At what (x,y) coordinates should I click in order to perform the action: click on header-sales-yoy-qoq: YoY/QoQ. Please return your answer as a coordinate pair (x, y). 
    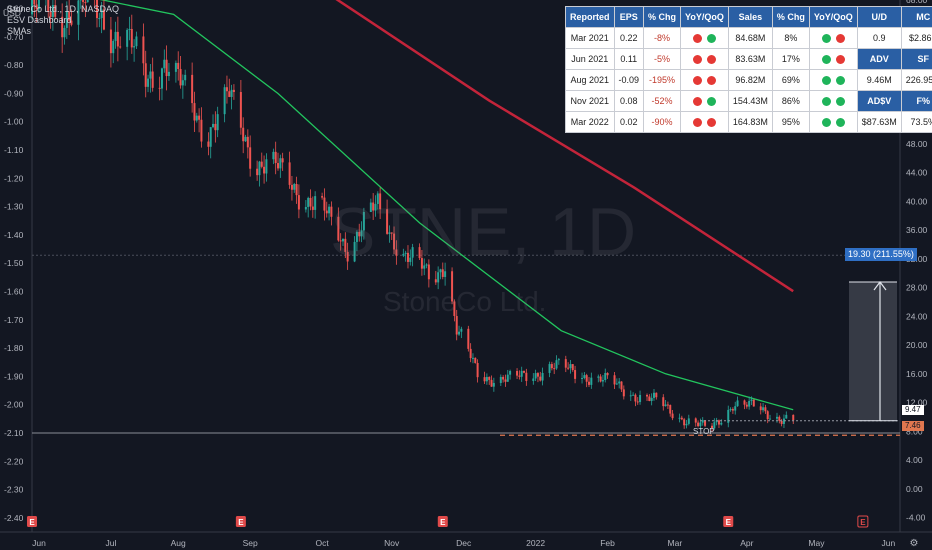
    Looking at the image, I should click on (833, 17).